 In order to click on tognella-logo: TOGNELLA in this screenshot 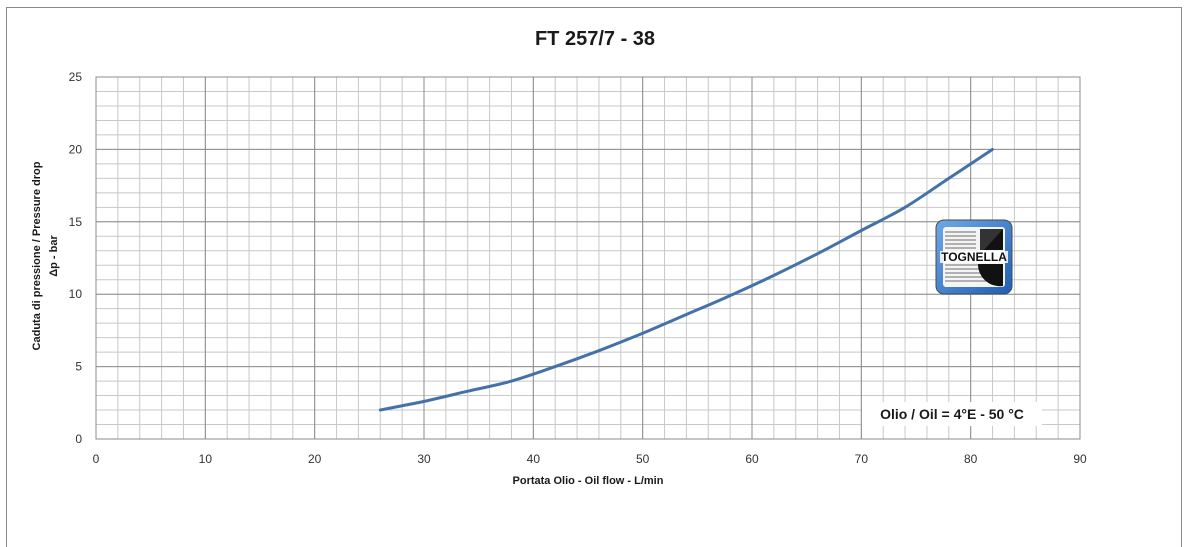, I will do `click(974, 257)`.